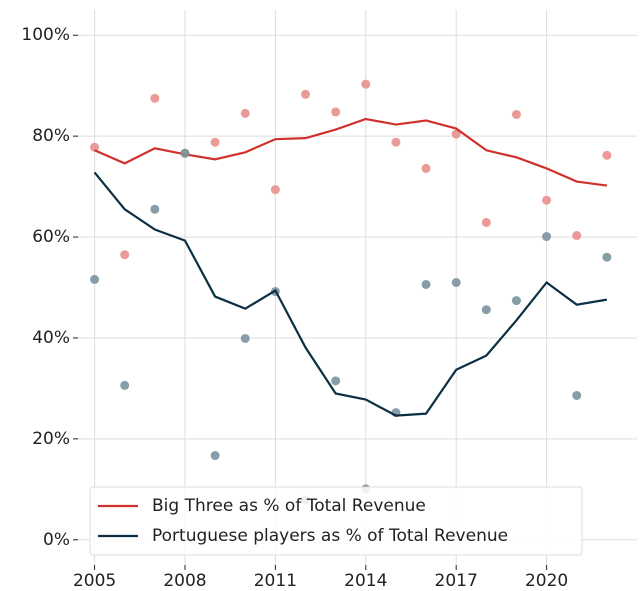 This screenshot has height=591, width=641. What do you see at coordinates (184, 581) in the screenshot?
I see `x-tick-label: 2008` at bounding box center [184, 581].